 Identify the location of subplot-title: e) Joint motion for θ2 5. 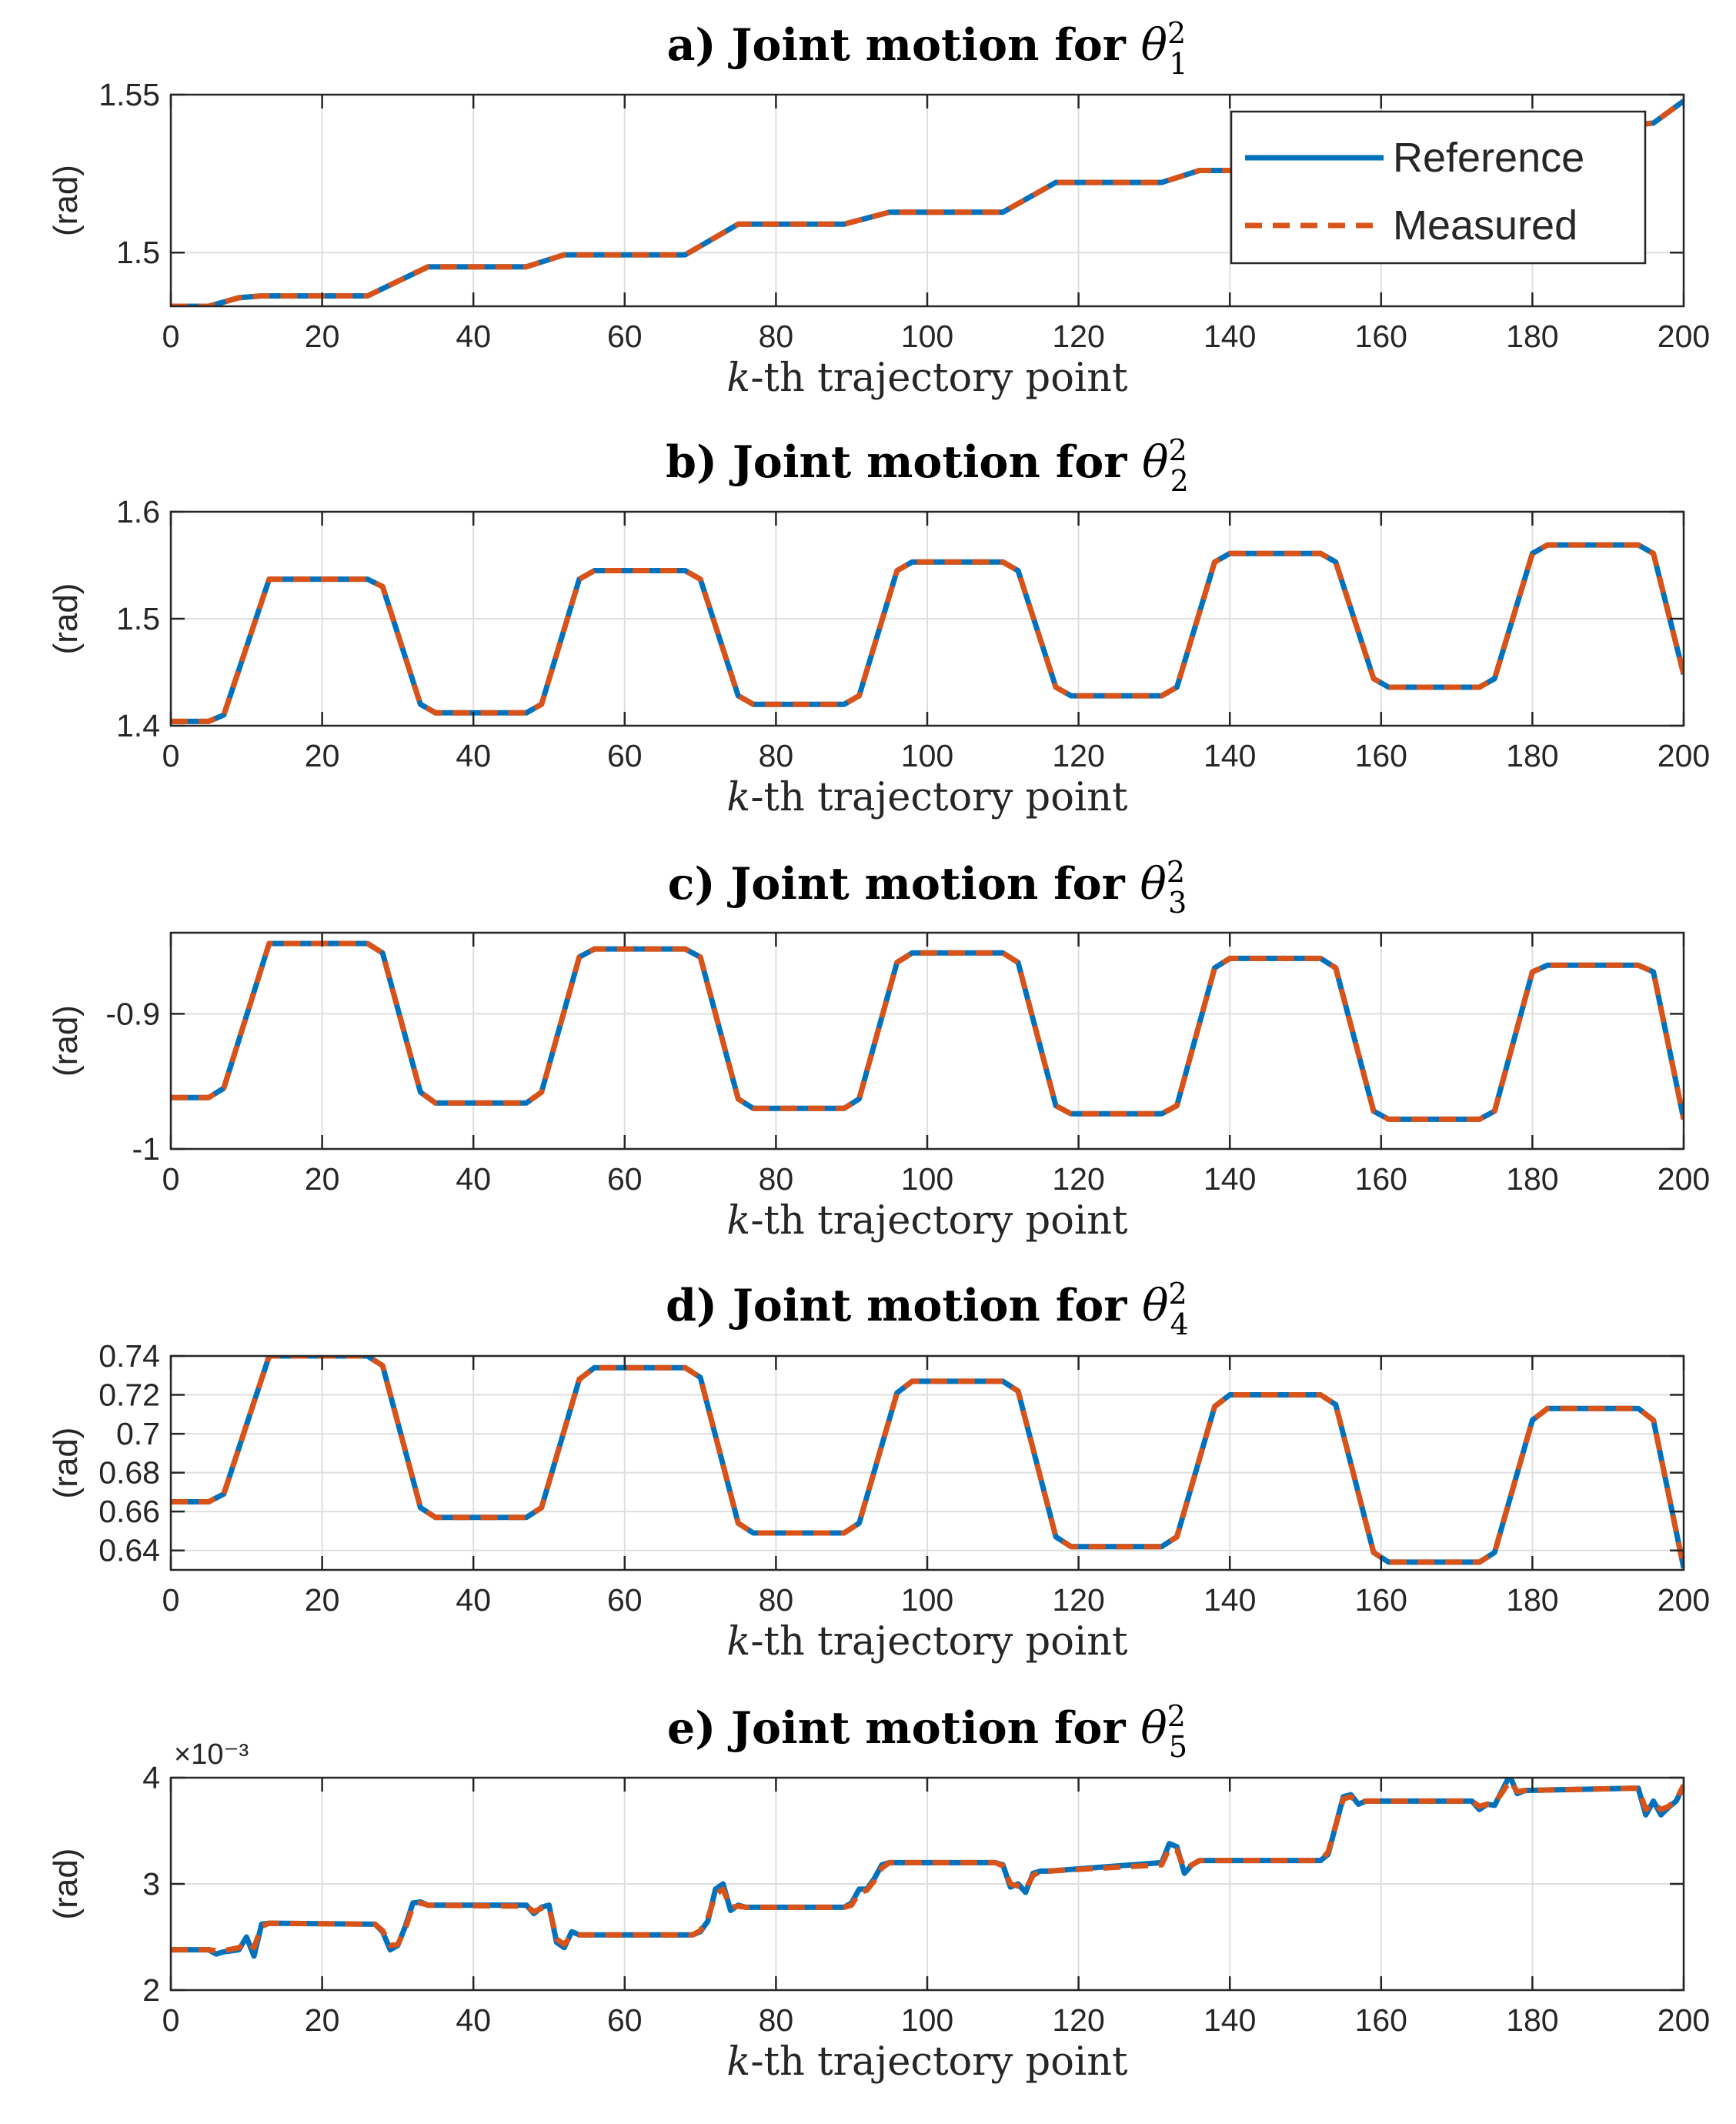
(927, 1731).